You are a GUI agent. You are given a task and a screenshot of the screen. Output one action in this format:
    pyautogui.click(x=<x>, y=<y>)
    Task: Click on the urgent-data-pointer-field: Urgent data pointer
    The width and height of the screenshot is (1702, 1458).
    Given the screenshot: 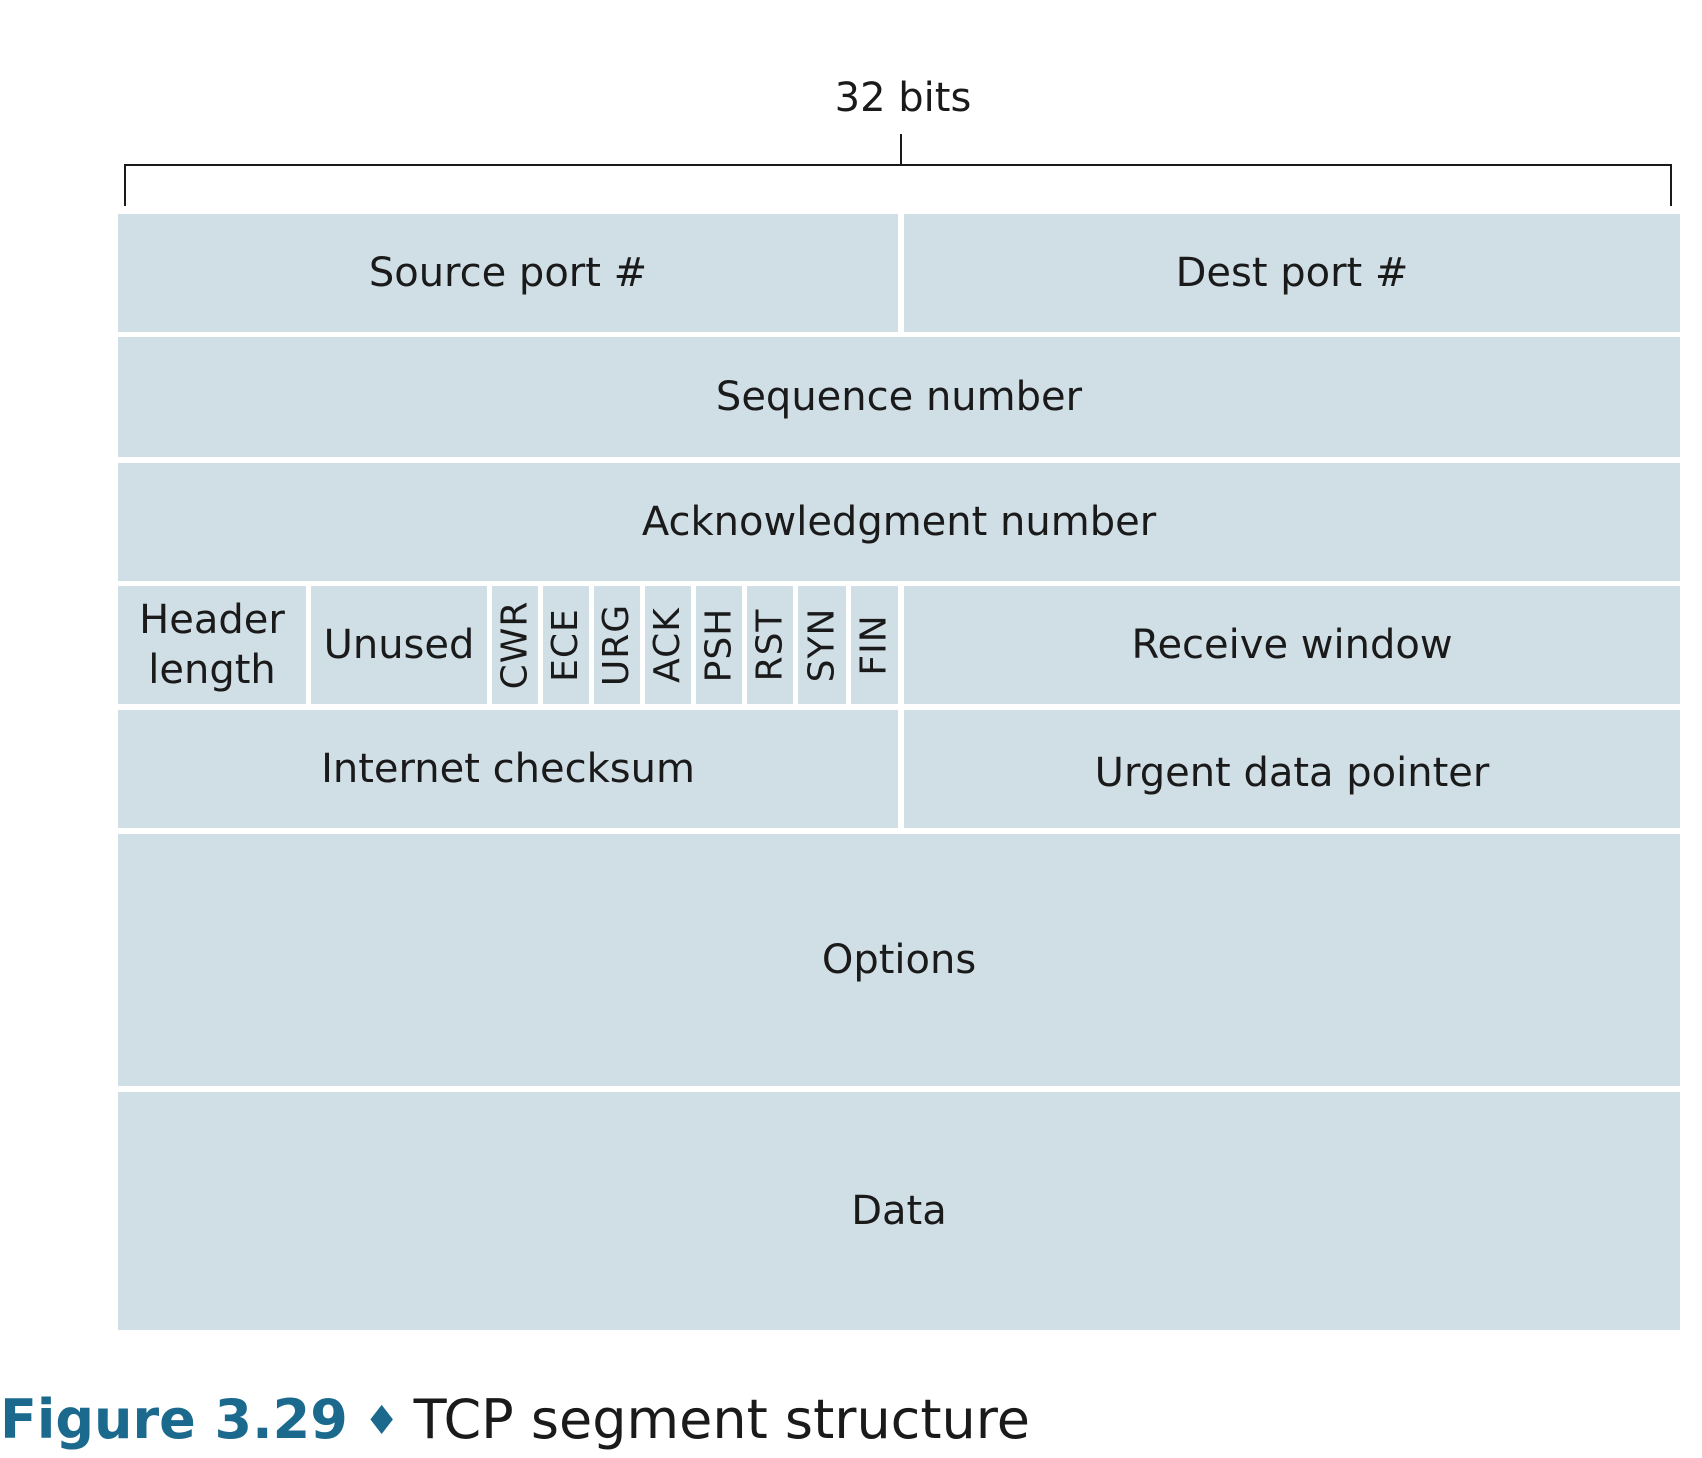 What is the action you would take?
    pyautogui.click(x=1292, y=769)
    